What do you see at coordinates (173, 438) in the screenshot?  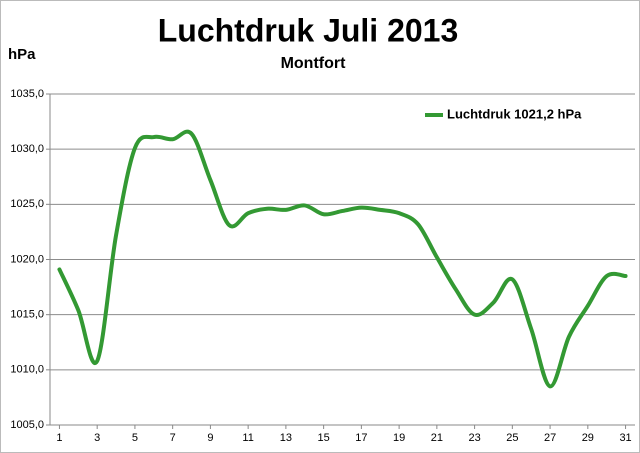 I see `x-tick-label: 7` at bounding box center [173, 438].